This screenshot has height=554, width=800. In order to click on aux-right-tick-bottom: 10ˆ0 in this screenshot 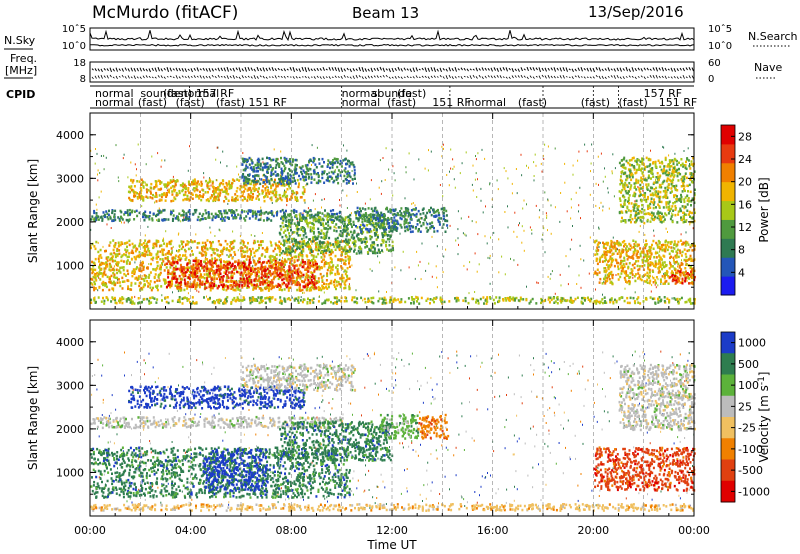, I will do `click(720, 46)`.